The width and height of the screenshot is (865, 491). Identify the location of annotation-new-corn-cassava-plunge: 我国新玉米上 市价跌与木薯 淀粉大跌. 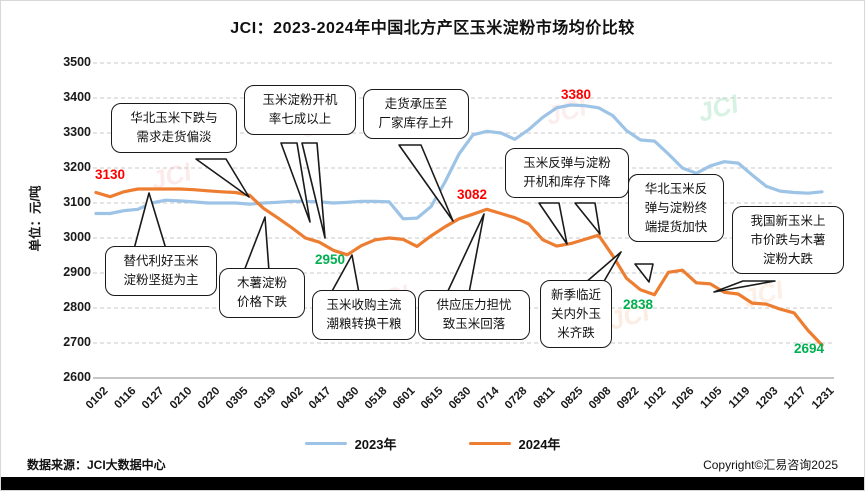
(788, 240).